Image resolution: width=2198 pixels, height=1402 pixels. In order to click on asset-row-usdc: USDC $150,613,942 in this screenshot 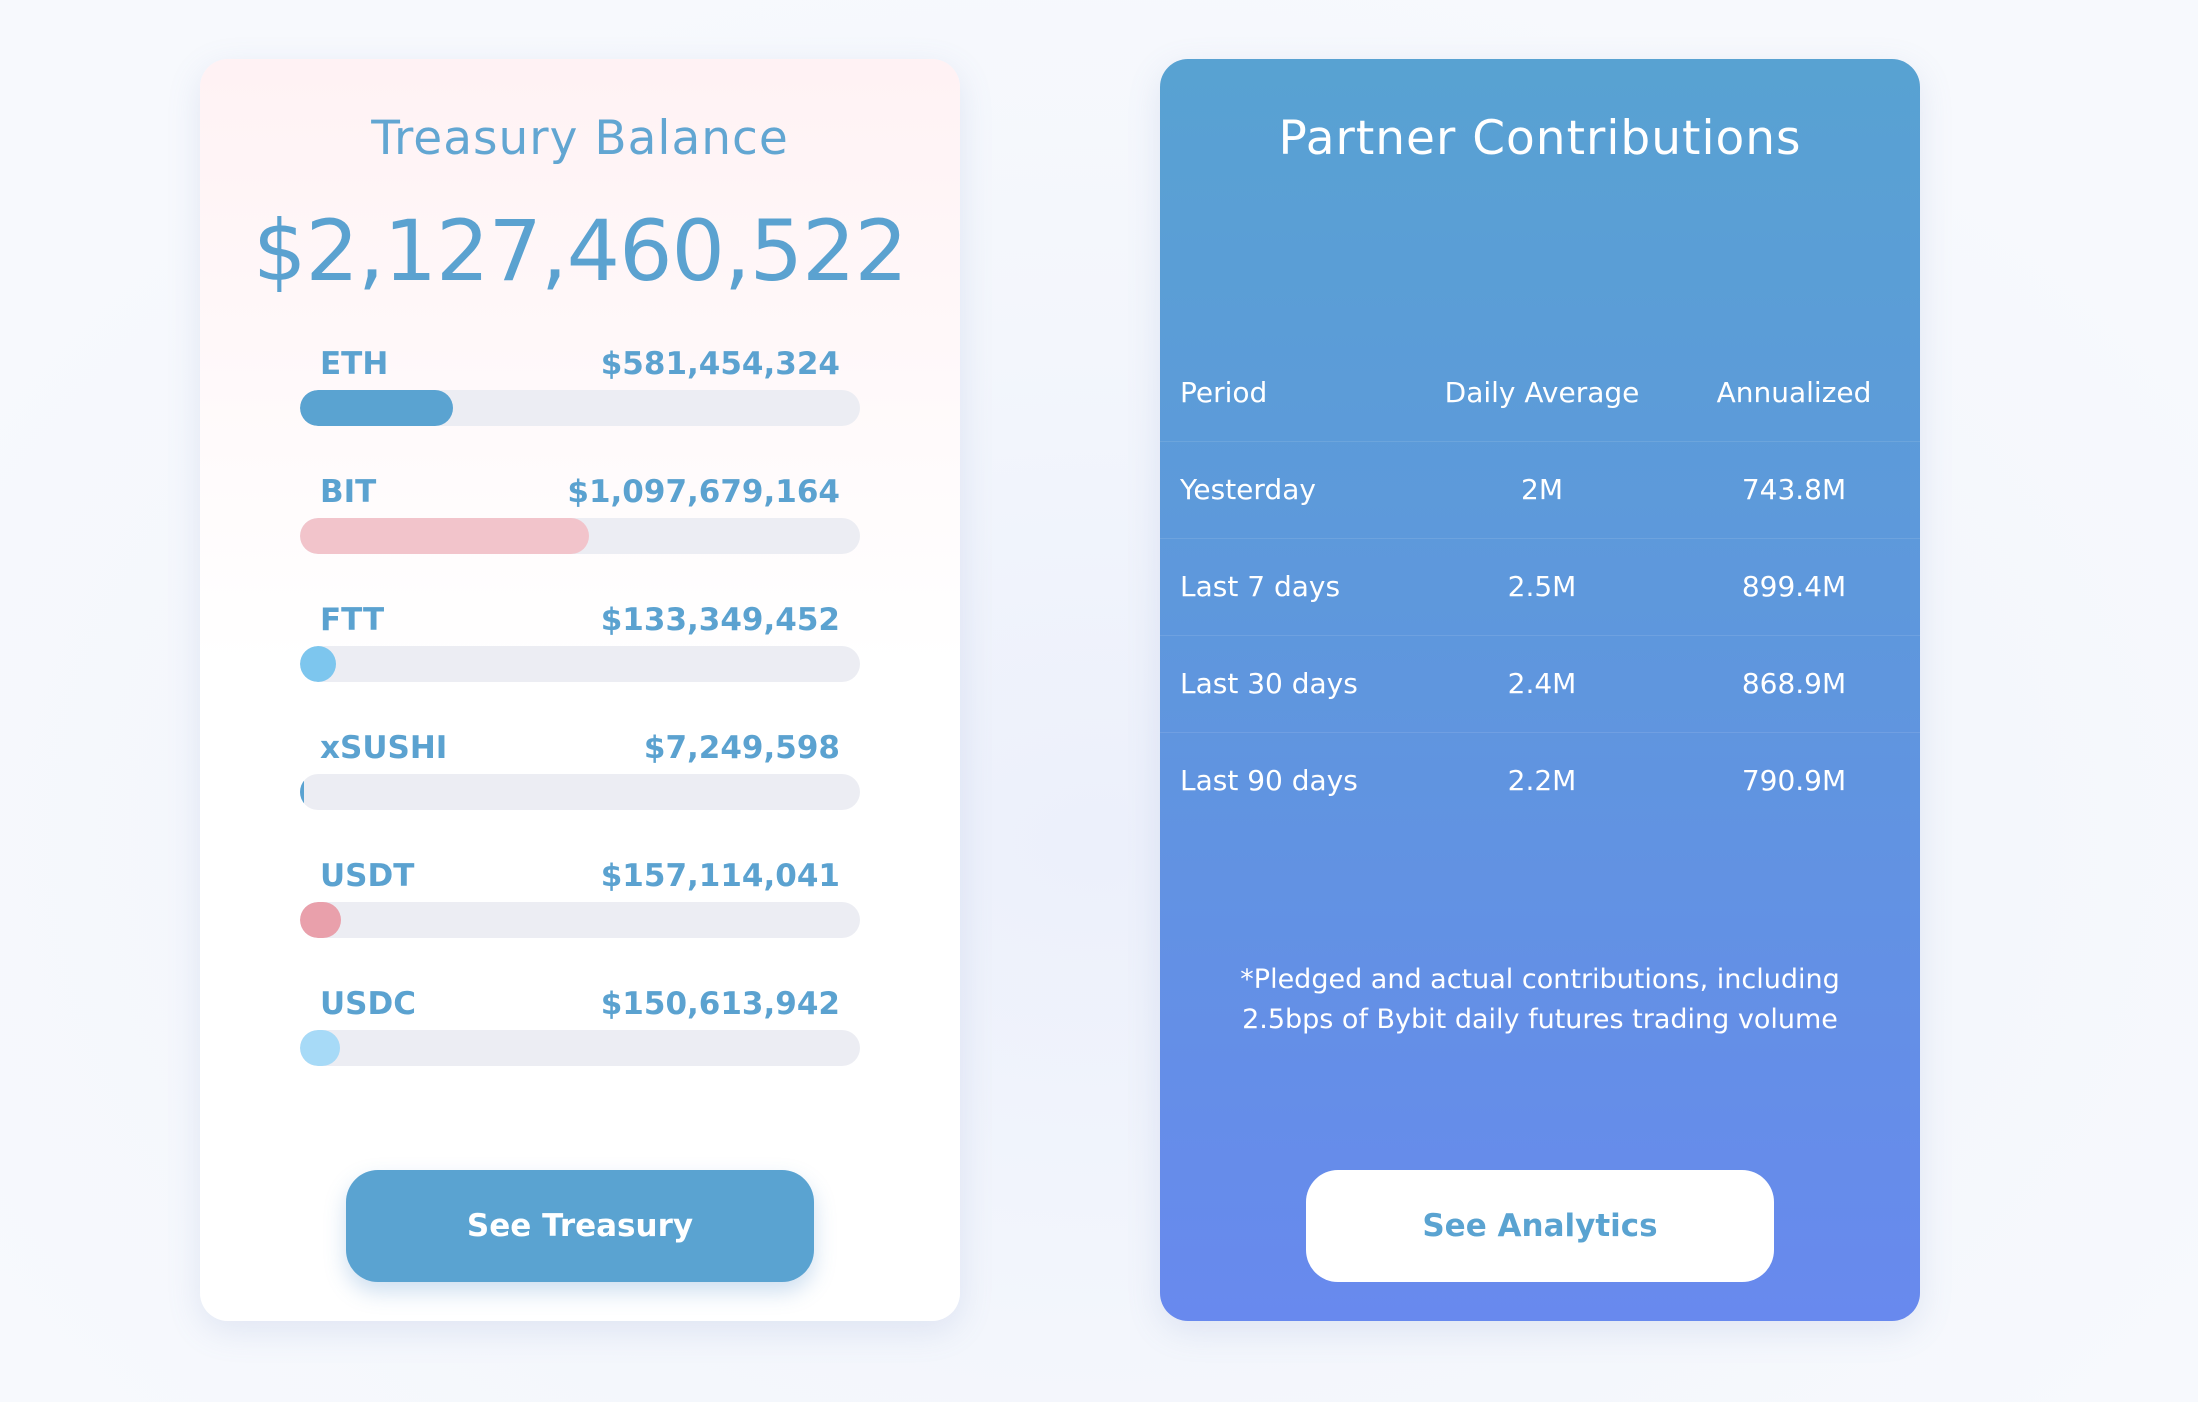, I will do `click(580, 1031)`.